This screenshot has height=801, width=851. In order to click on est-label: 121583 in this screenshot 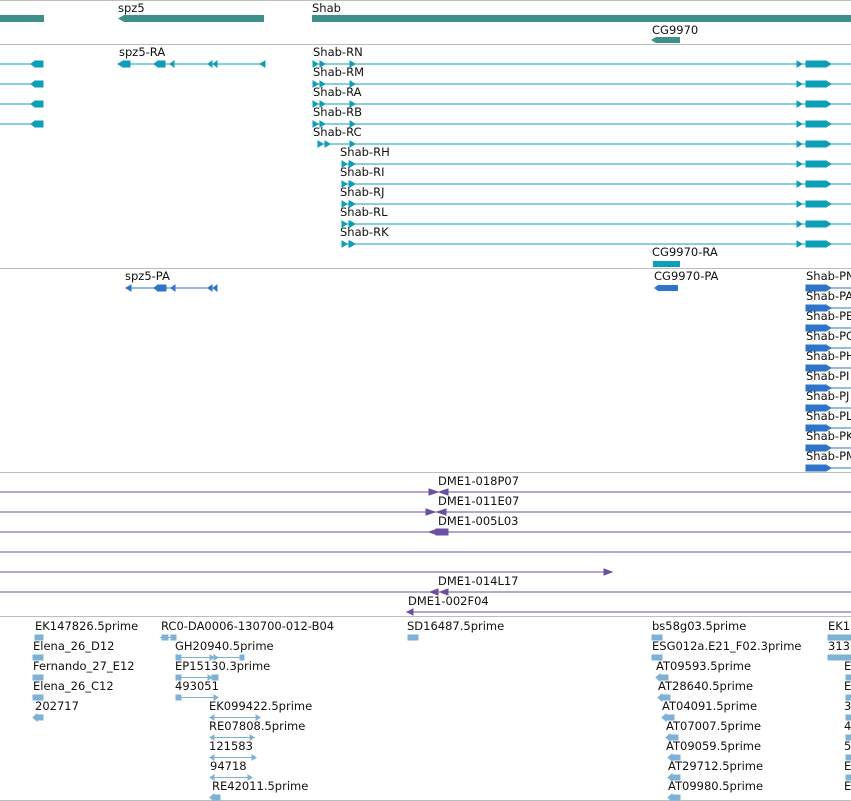, I will do `click(231, 746)`.